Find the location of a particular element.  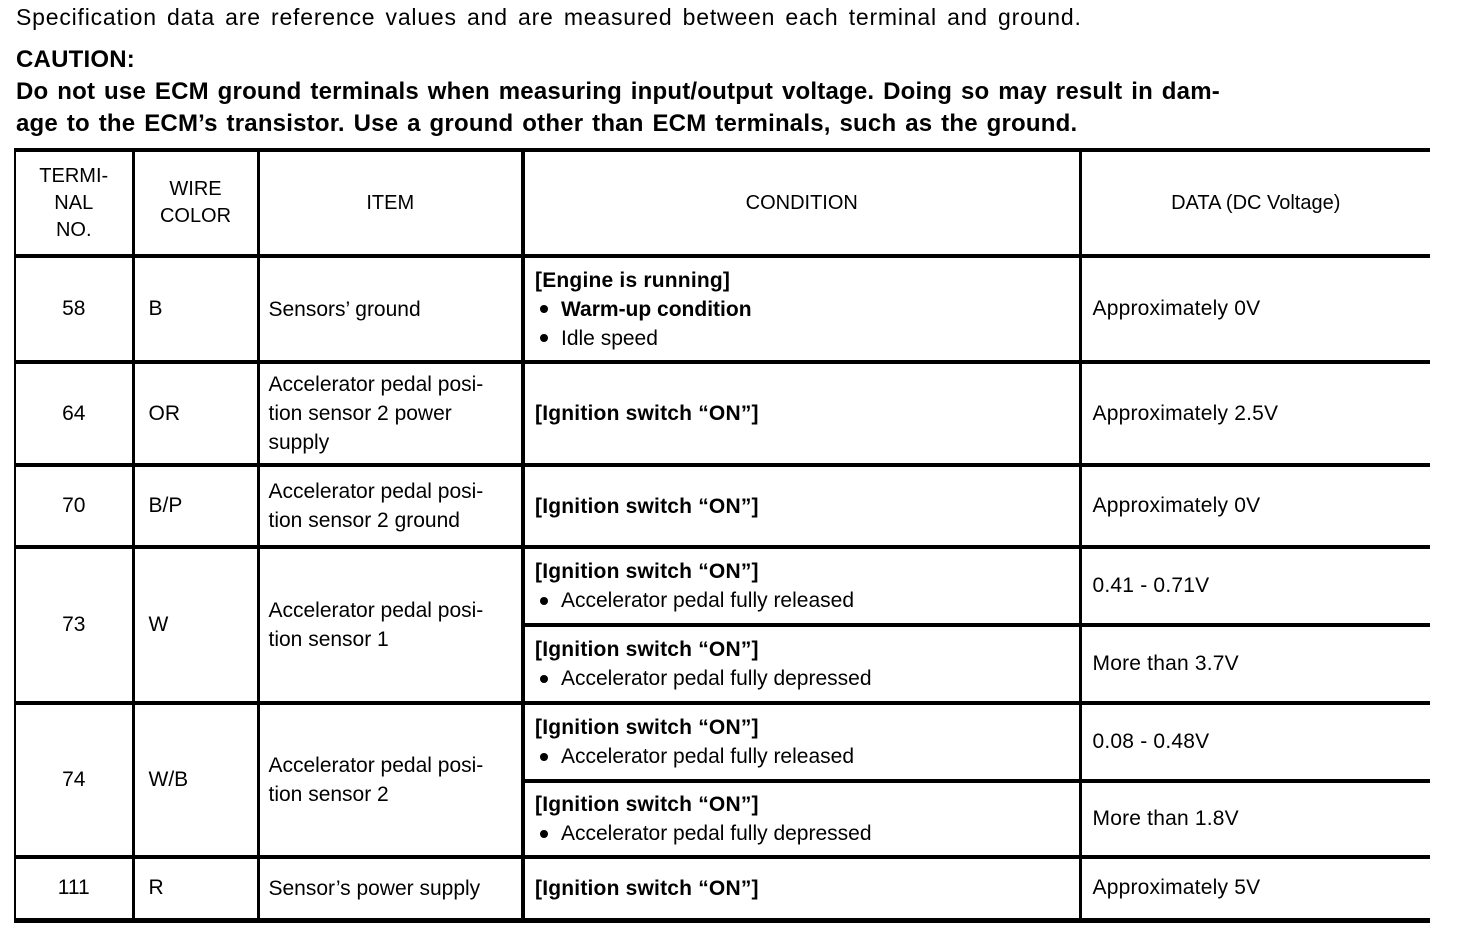

caution-label: CAUTION: is located at coordinates (75, 59).